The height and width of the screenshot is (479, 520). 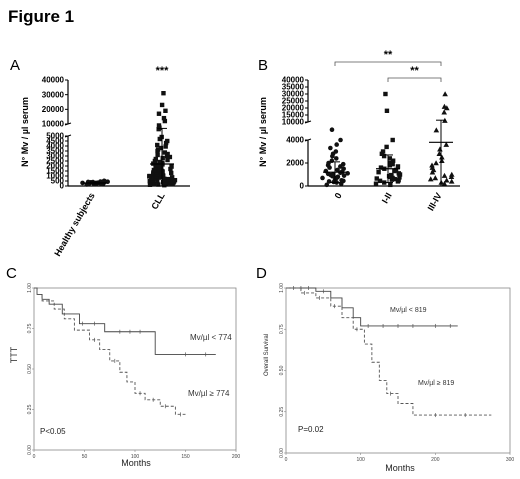 I want to click on figure-title: Figure 1, so click(x=41, y=16).